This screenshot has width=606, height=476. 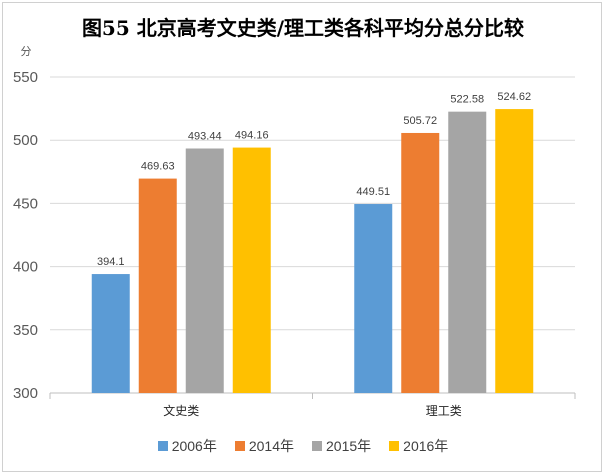 I want to click on y-tick-label: 550, so click(x=25, y=77).